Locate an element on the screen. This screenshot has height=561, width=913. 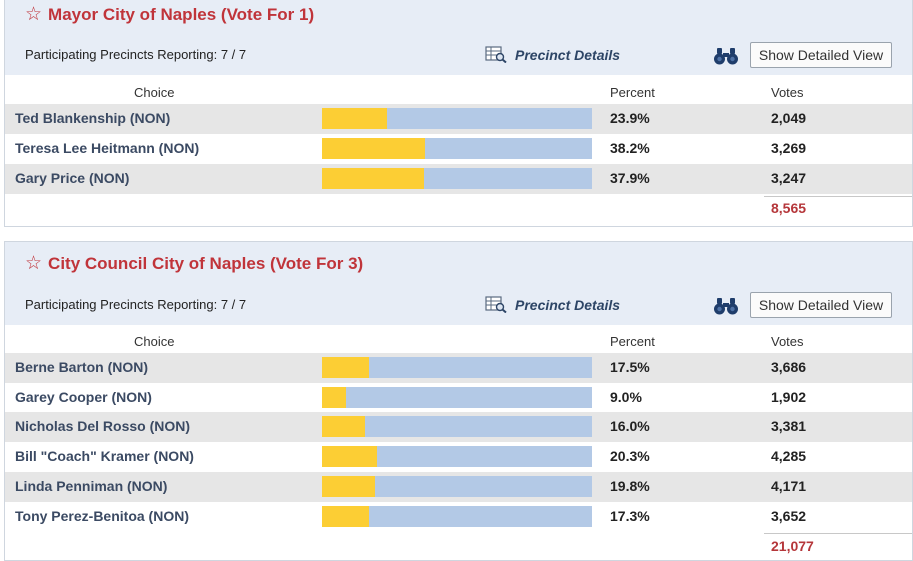
candidate-percent: 17.5% is located at coordinates (630, 367).